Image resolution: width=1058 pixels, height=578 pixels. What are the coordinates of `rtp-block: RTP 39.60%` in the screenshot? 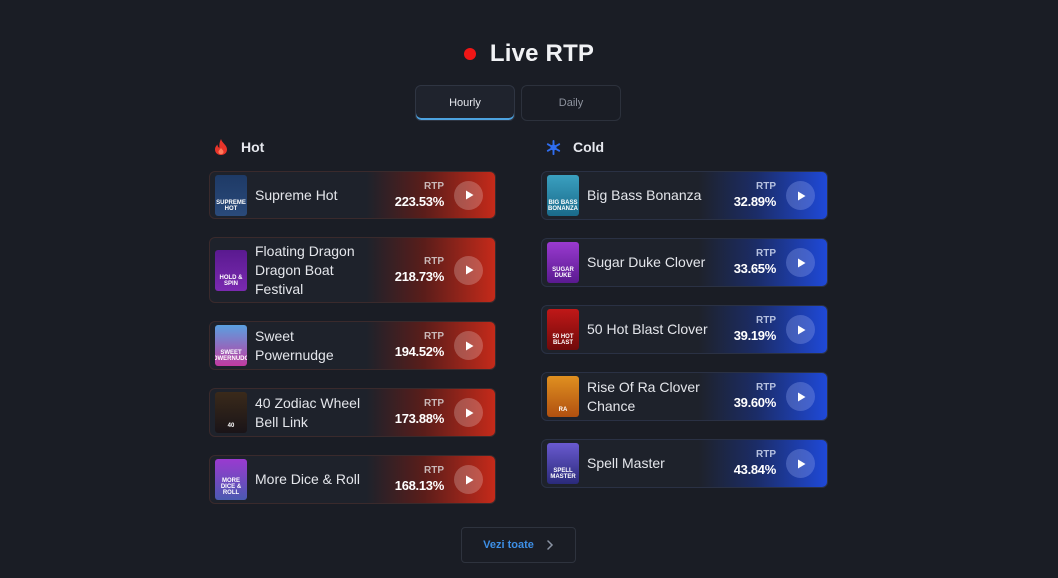 It's located at (744, 396).